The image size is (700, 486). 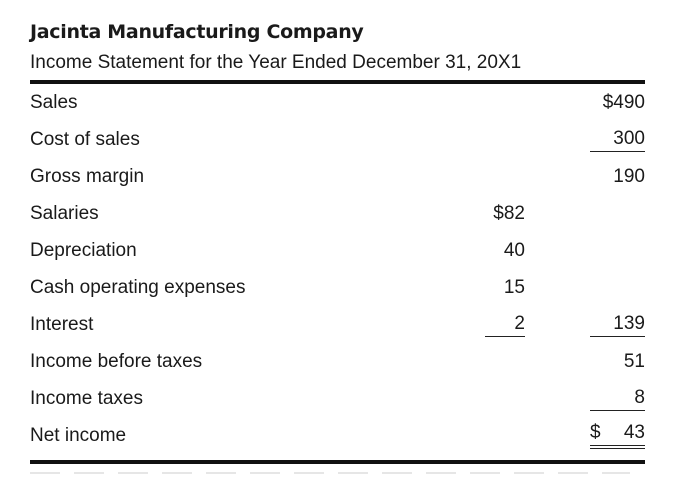 What do you see at coordinates (337, 435) in the screenshot?
I see `row-net-income: Net income $ 43` at bounding box center [337, 435].